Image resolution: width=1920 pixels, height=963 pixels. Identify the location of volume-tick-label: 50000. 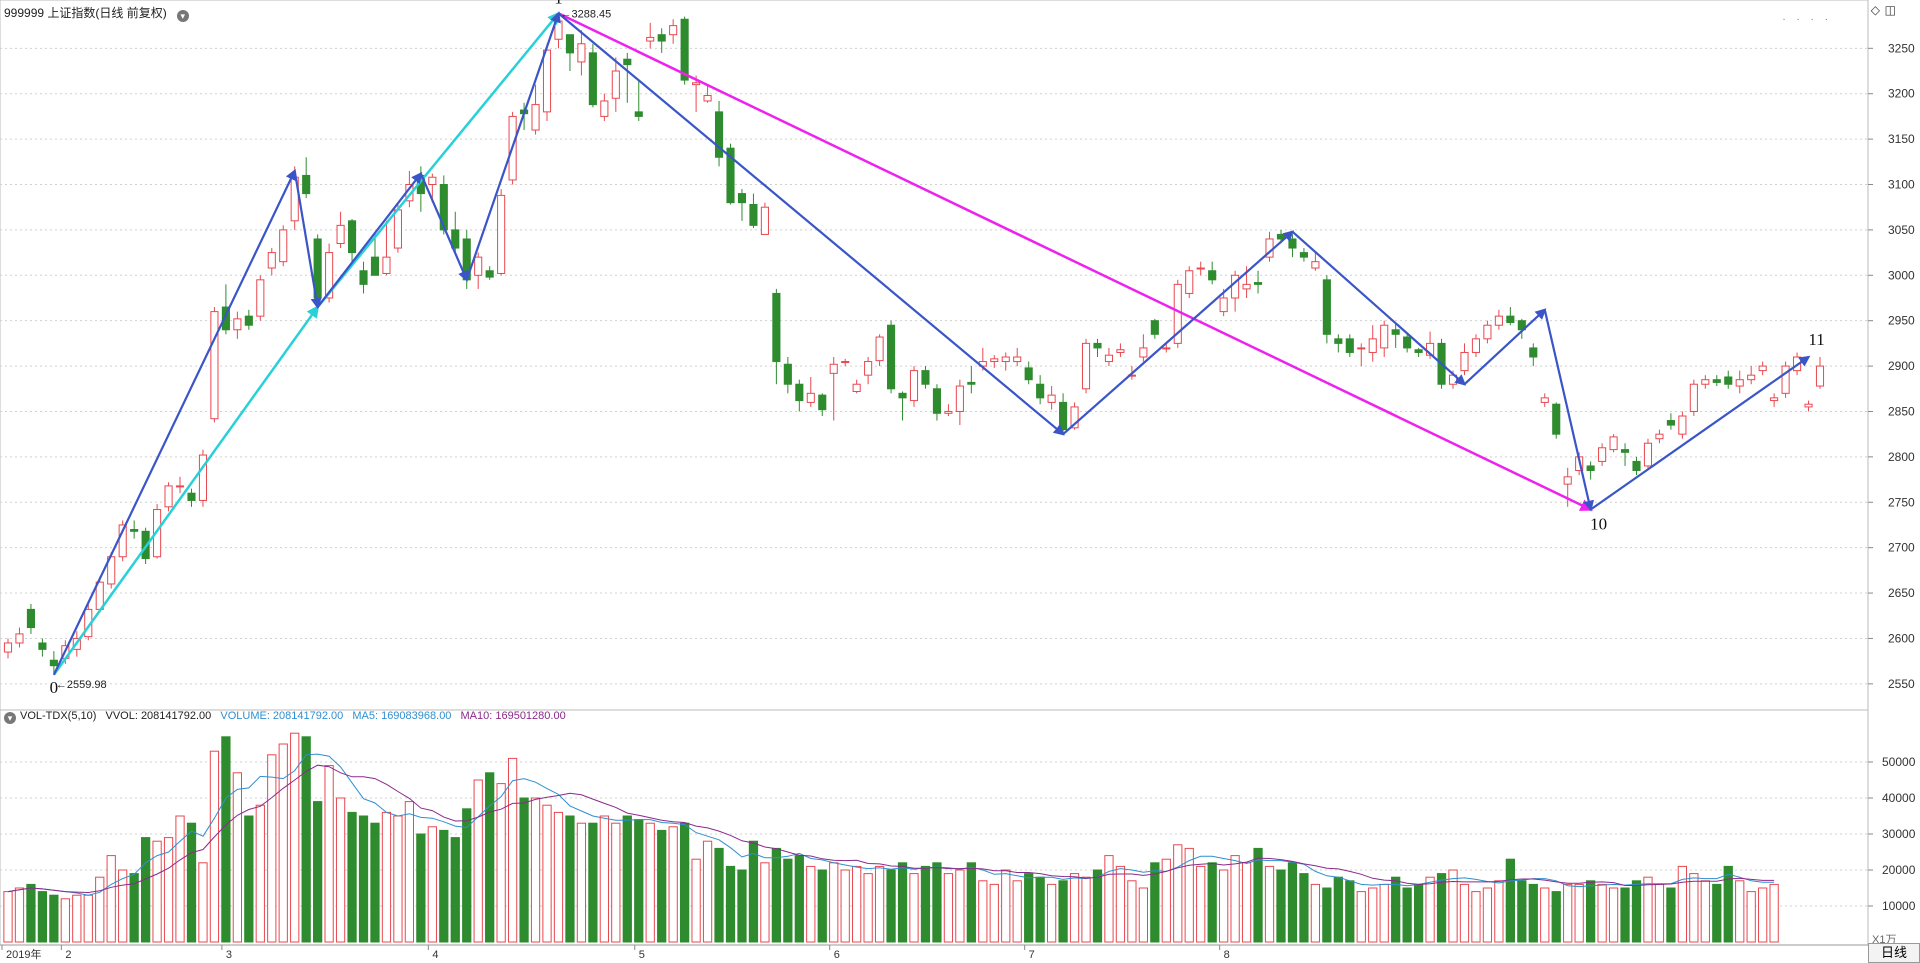
(1899, 762).